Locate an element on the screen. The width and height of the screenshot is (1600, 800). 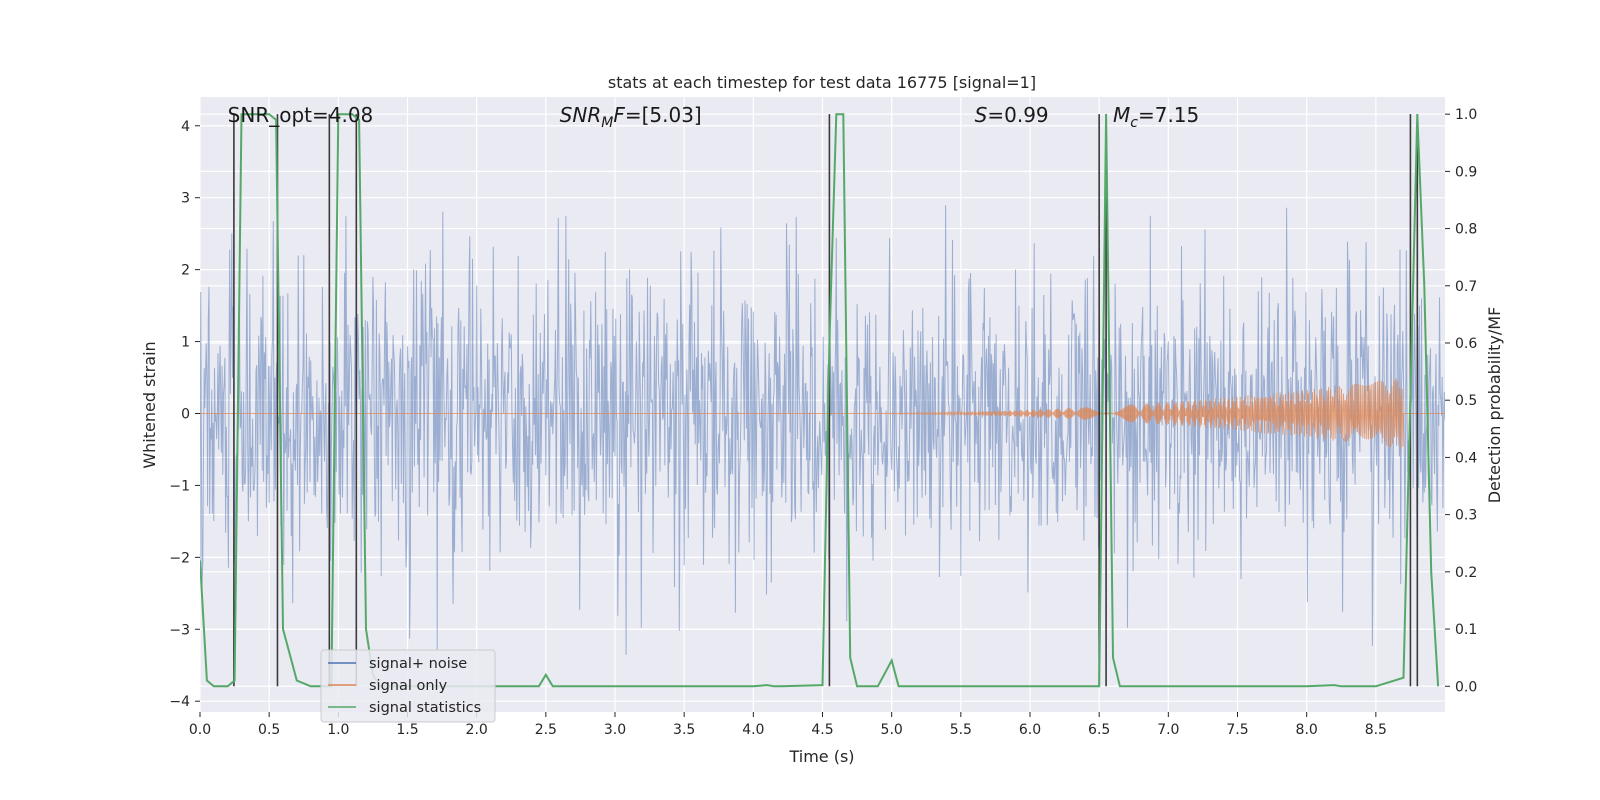
x-tick-label: 7.5 is located at coordinates (1237, 730).